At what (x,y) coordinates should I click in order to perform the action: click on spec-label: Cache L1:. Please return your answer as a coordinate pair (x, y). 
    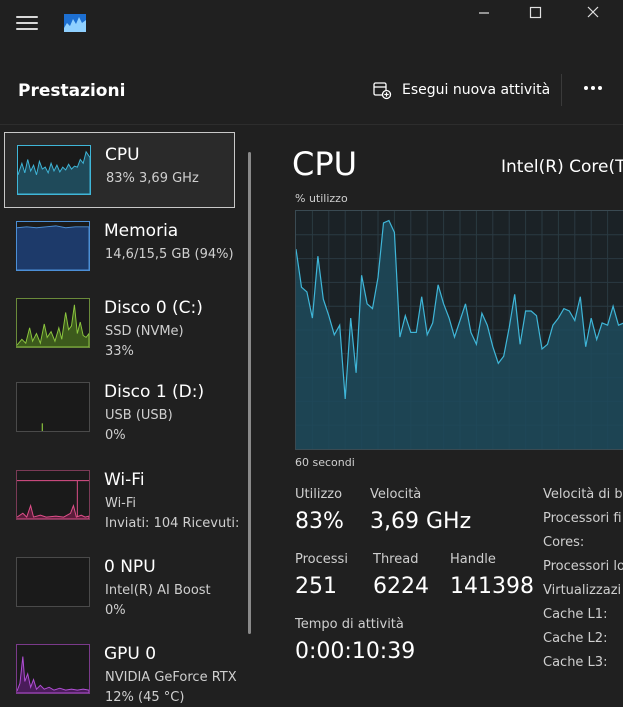
    Looking at the image, I should click on (575, 614).